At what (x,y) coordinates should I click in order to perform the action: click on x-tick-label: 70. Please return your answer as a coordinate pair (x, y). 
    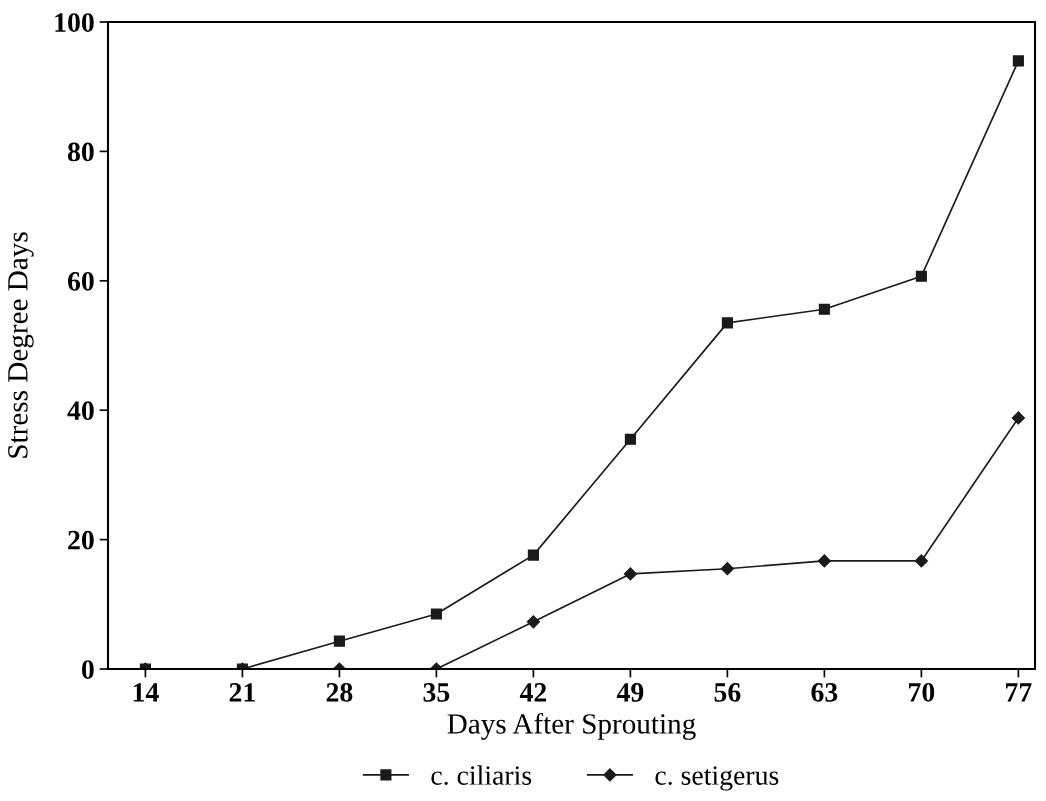
    Looking at the image, I should click on (922, 692).